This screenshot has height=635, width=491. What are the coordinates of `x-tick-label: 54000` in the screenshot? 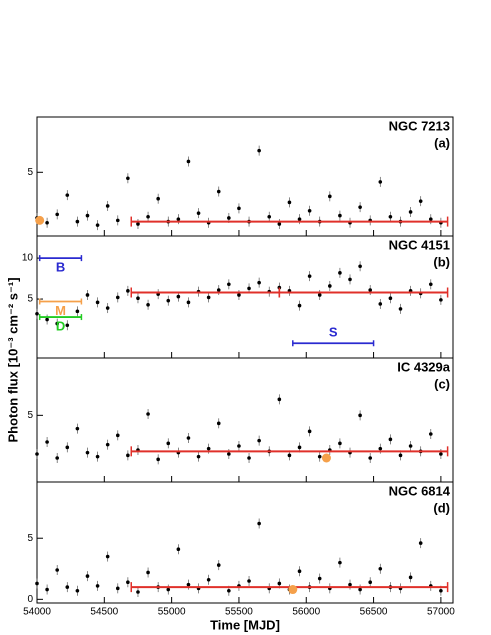 It's located at (37, 612).